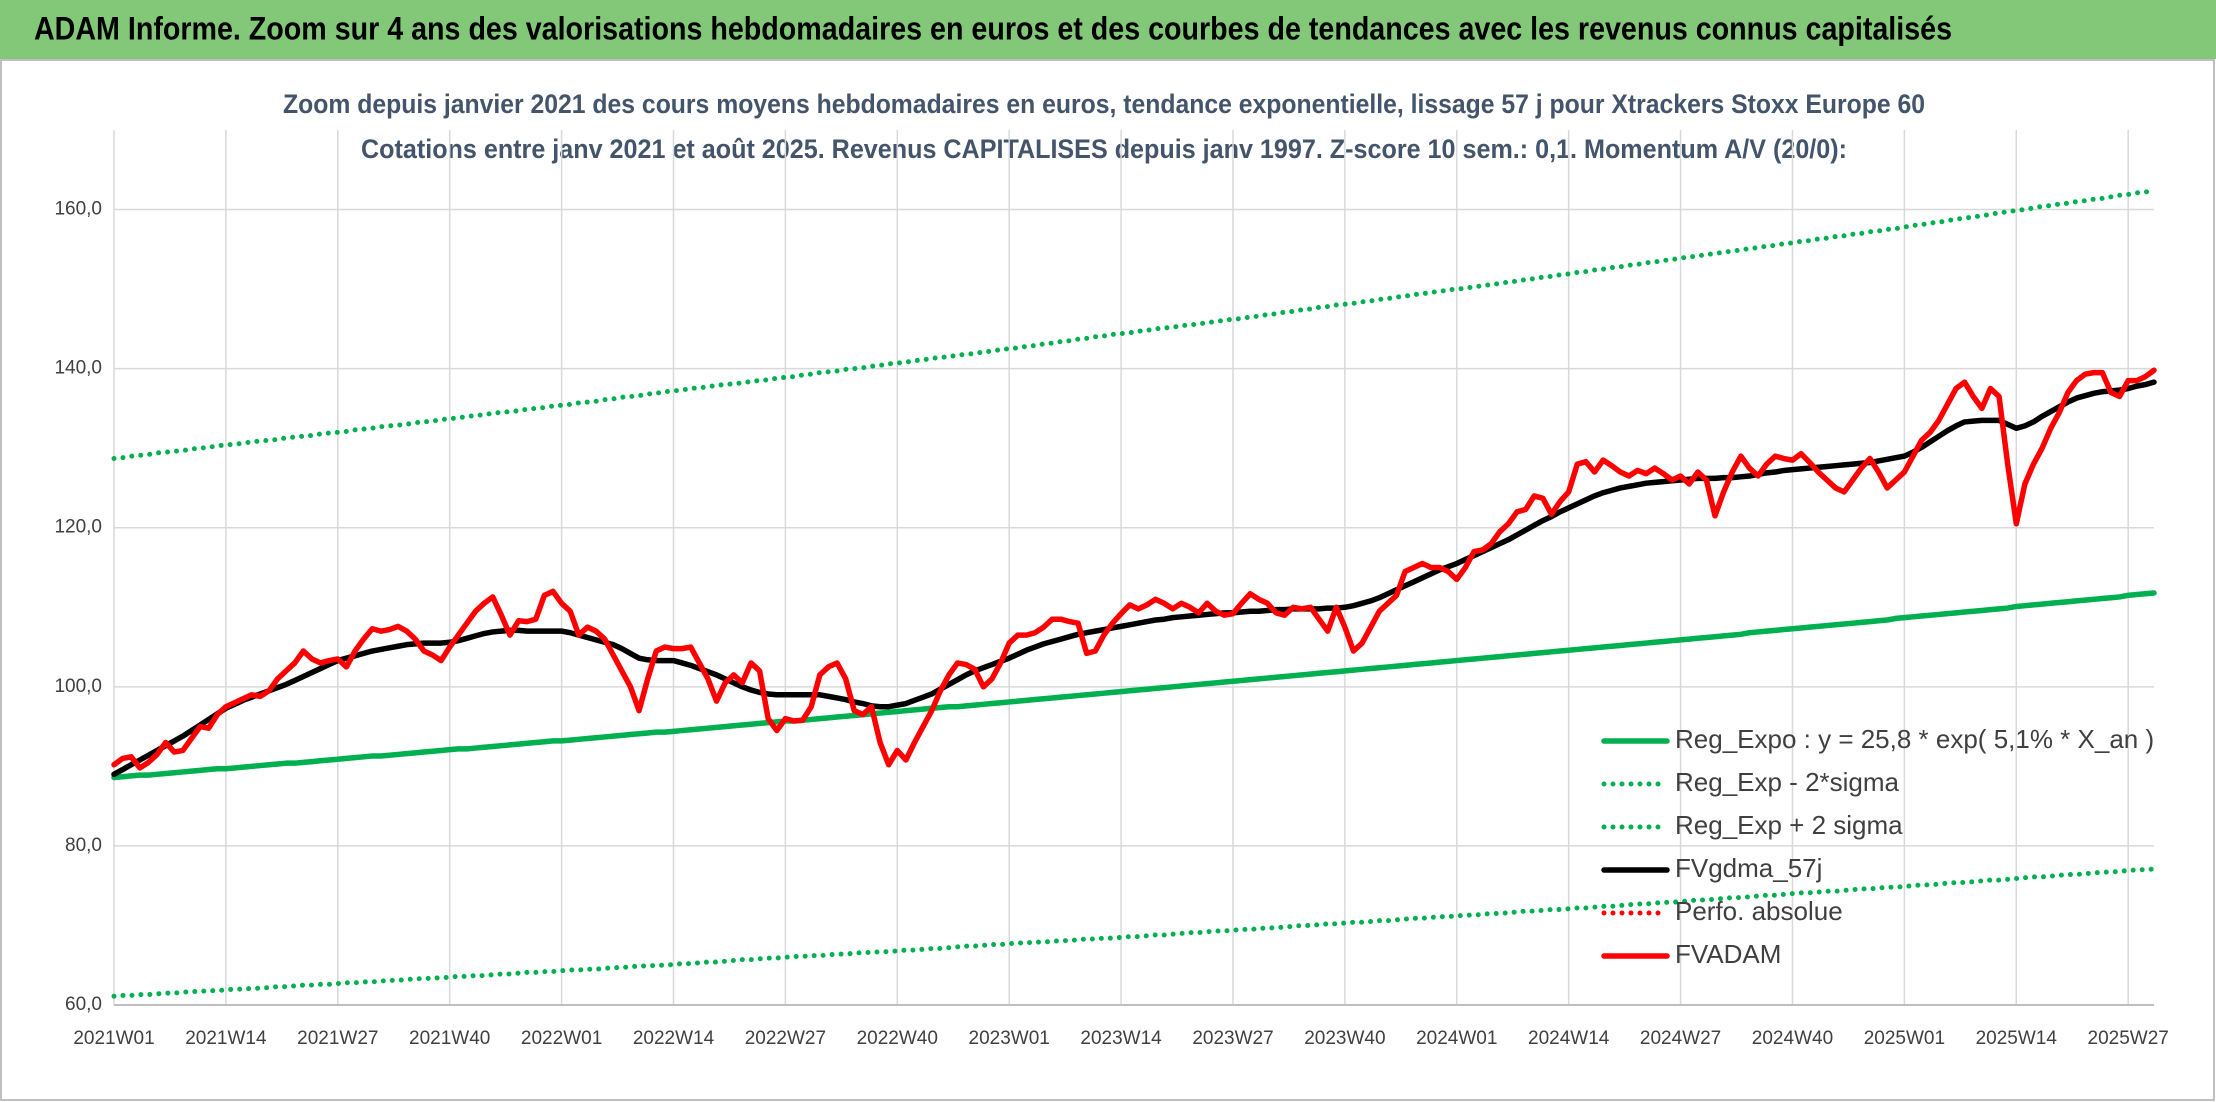  Describe the element at coordinates (337, 1038) in the screenshot. I see `x-tick-label: 2021W27` at that location.